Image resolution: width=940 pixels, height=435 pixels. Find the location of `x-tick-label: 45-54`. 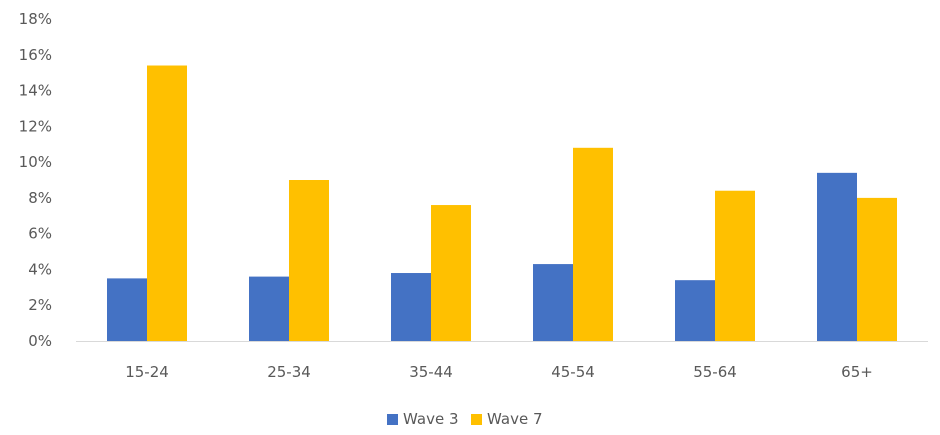

x-tick-label: 45-54 is located at coordinates (573, 372).